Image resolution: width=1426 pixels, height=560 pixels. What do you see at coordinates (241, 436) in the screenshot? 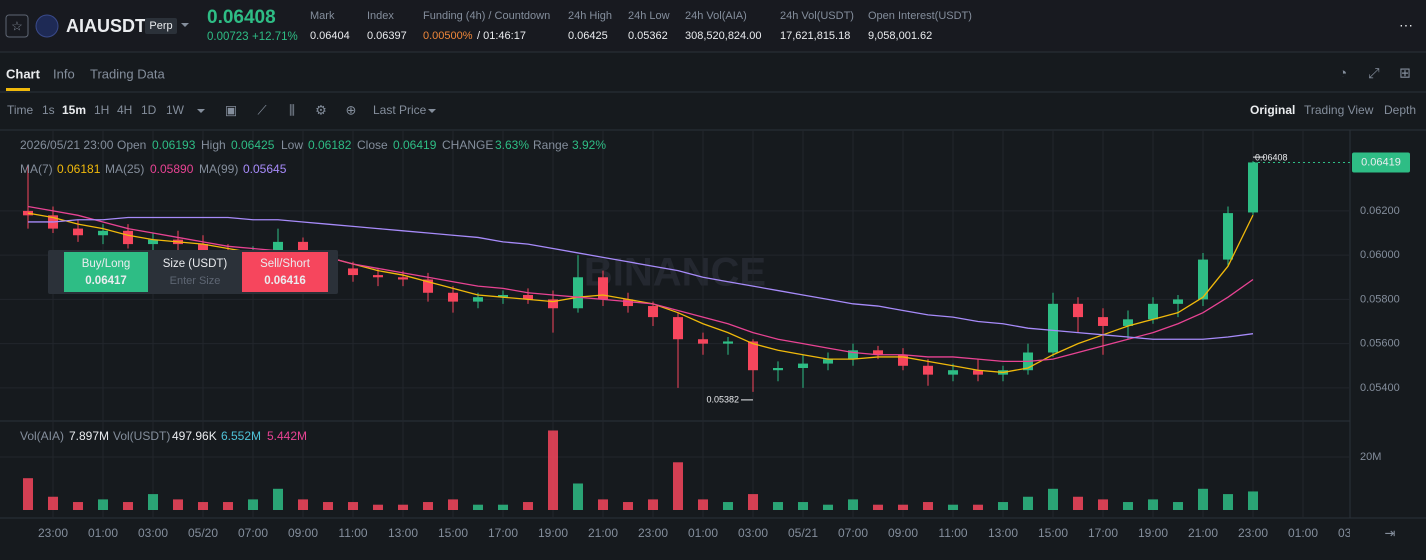
I see `volume-value: 6.552M` at bounding box center [241, 436].